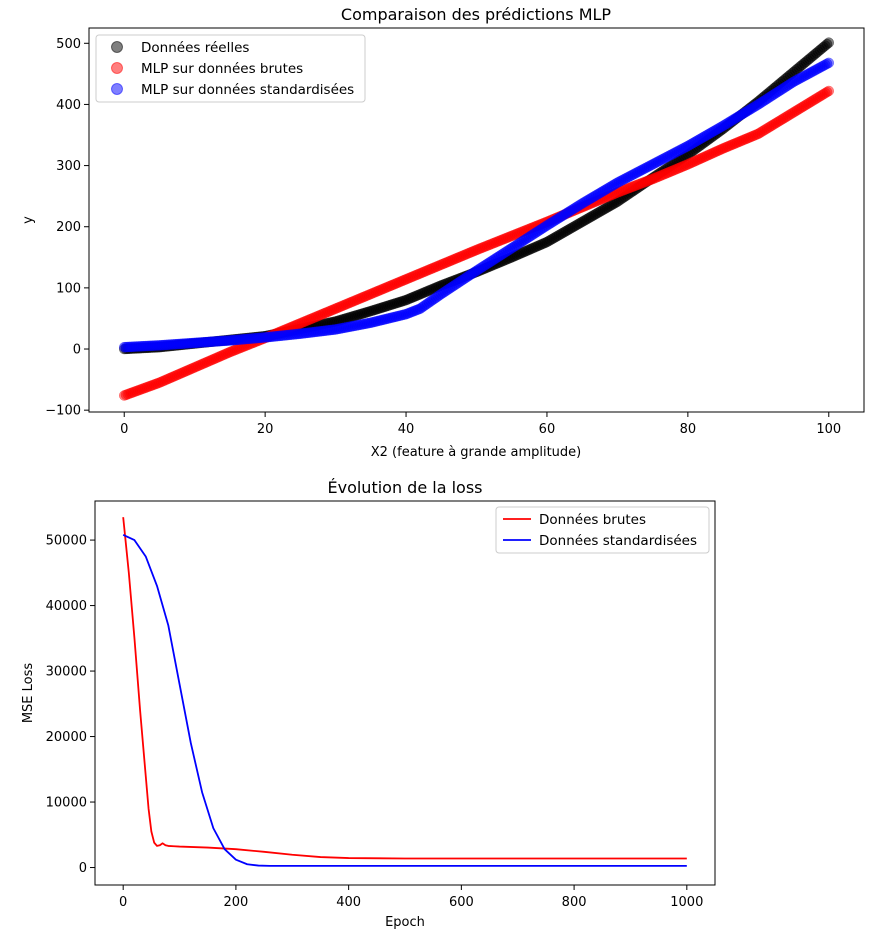 Image resolution: width=886 pixels, height=934 pixels. I want to click on x-tick-label: 600, so click(461, 902).